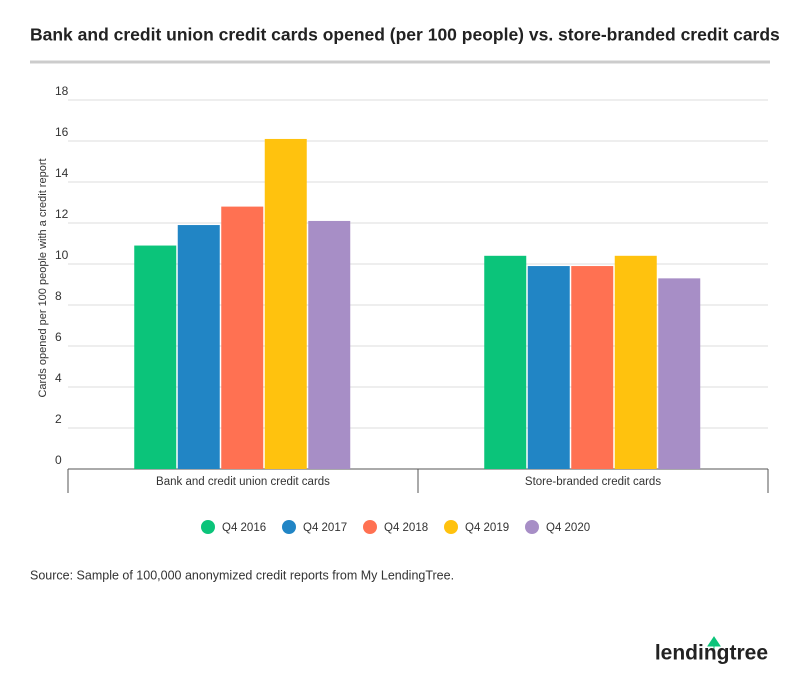 The image size is (800, 679). I want to click on legend-label: Q4 2018, so click(406, 528).